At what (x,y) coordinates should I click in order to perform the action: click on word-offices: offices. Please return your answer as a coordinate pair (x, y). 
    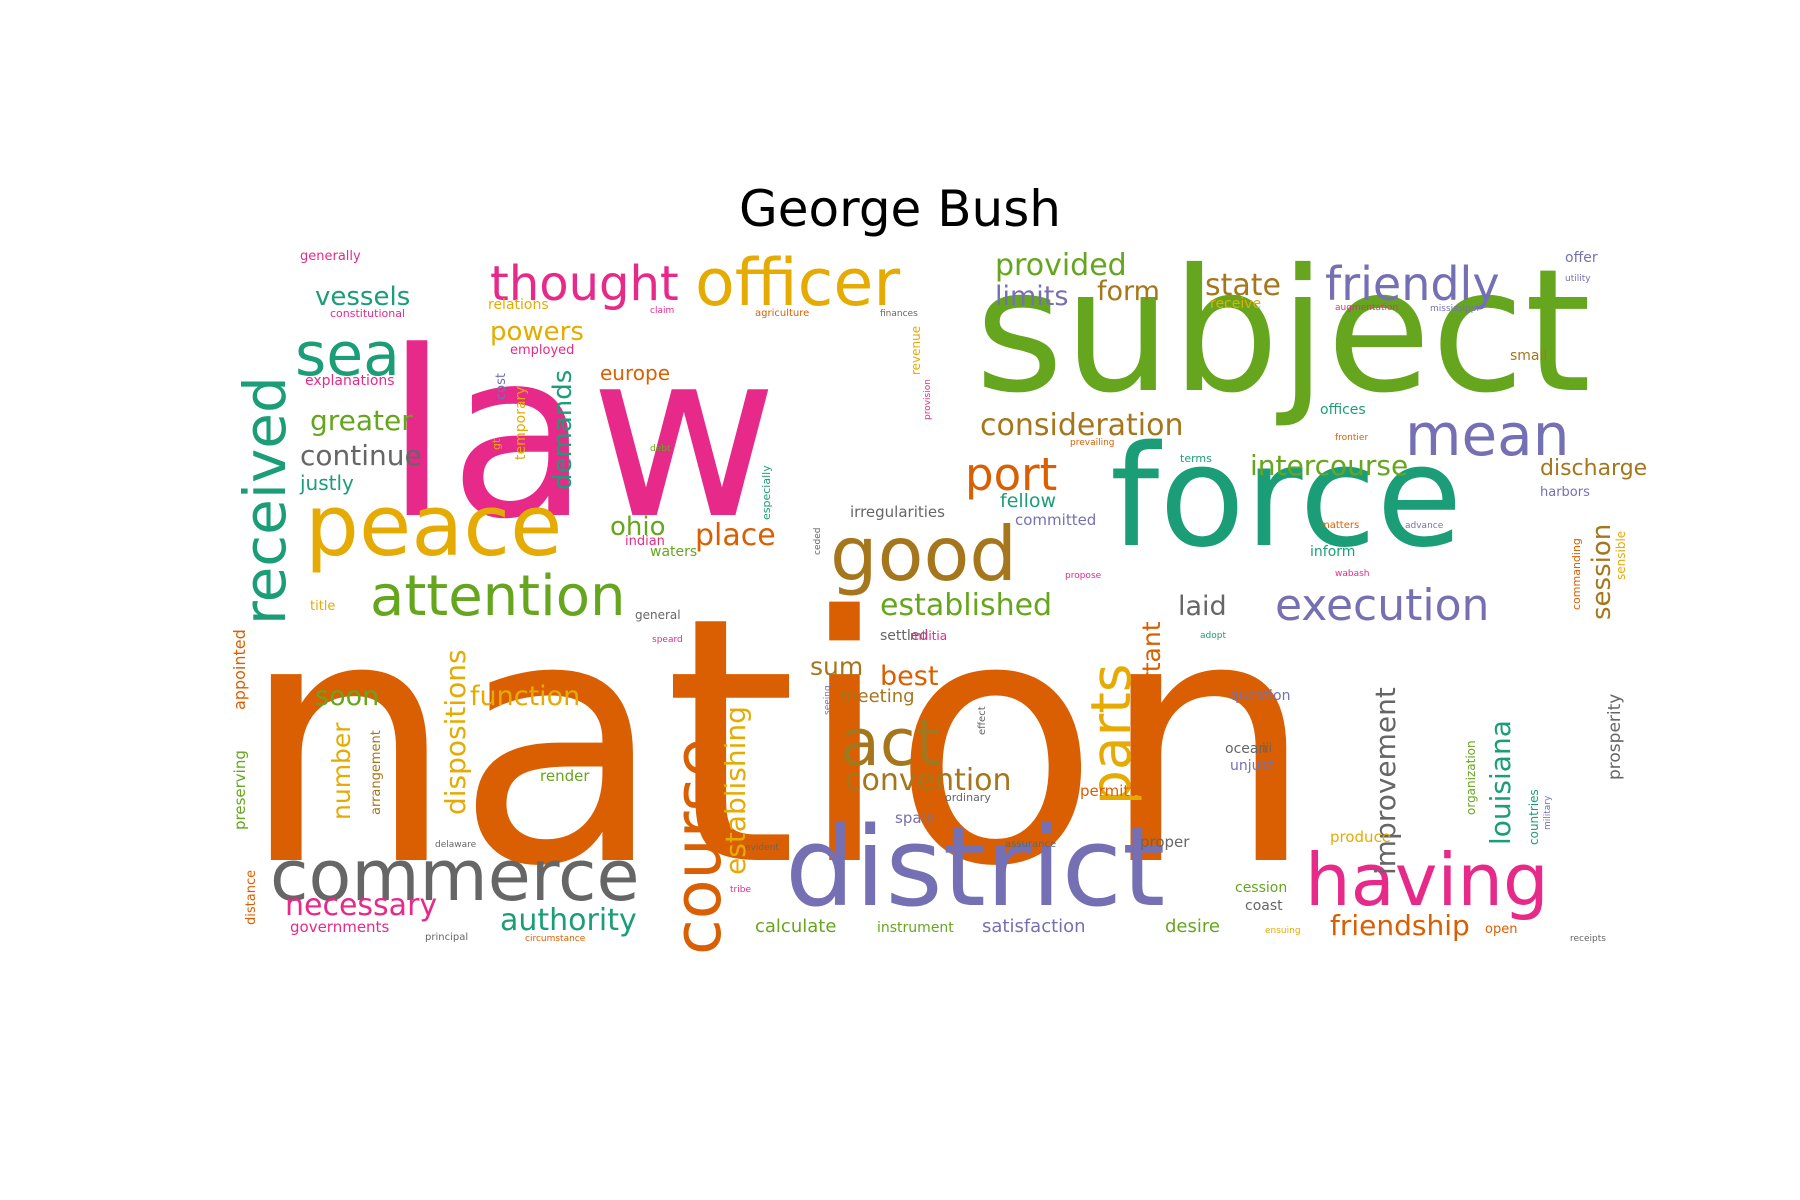
    Looking at the image, I should click on (1343, 410).